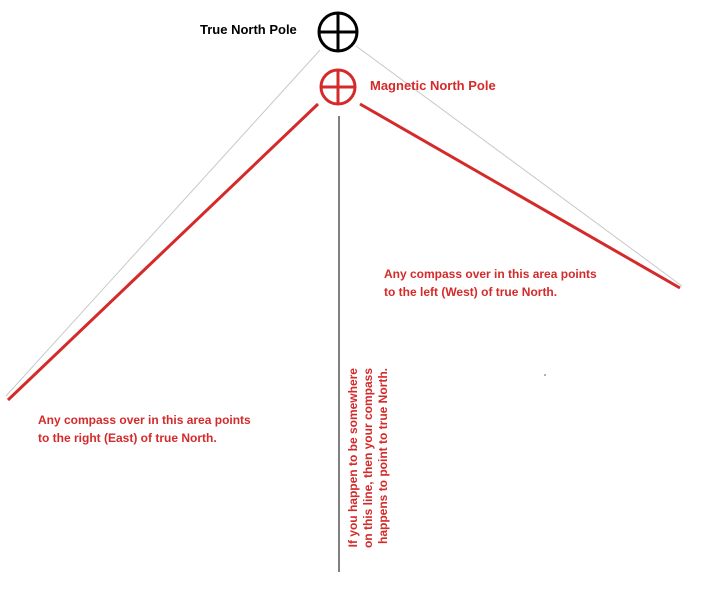 Image resolution: width=706 pixels, height=602 pixels. I want to click on agonic-line-text-line: happens to point to true North., so click(383, 456).